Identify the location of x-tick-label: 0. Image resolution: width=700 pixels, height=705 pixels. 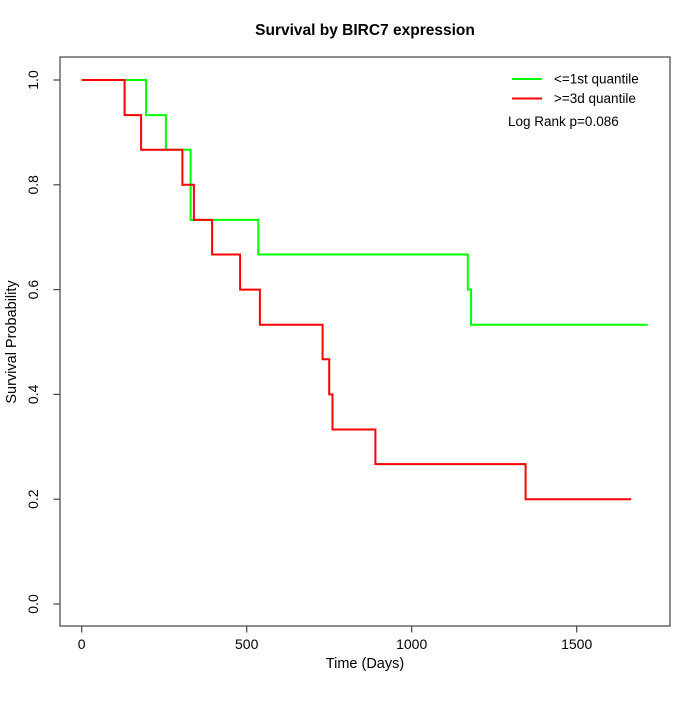
(82, 644).